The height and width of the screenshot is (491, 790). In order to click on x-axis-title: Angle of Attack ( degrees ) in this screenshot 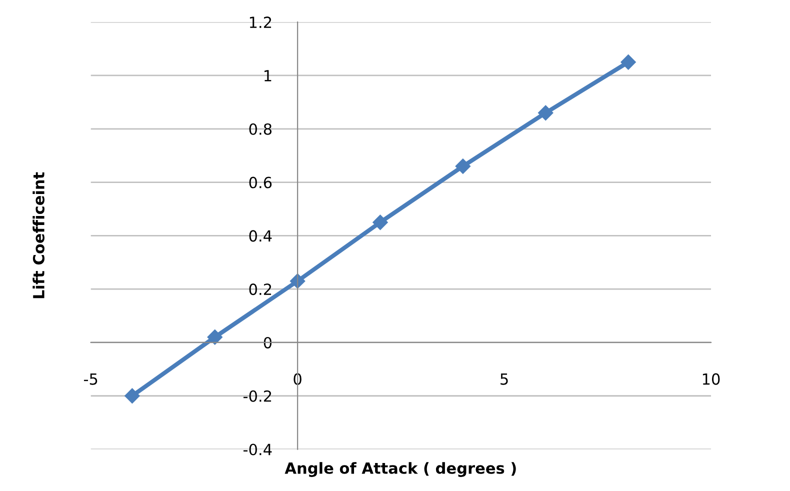, I will do `click(400, 469)`.